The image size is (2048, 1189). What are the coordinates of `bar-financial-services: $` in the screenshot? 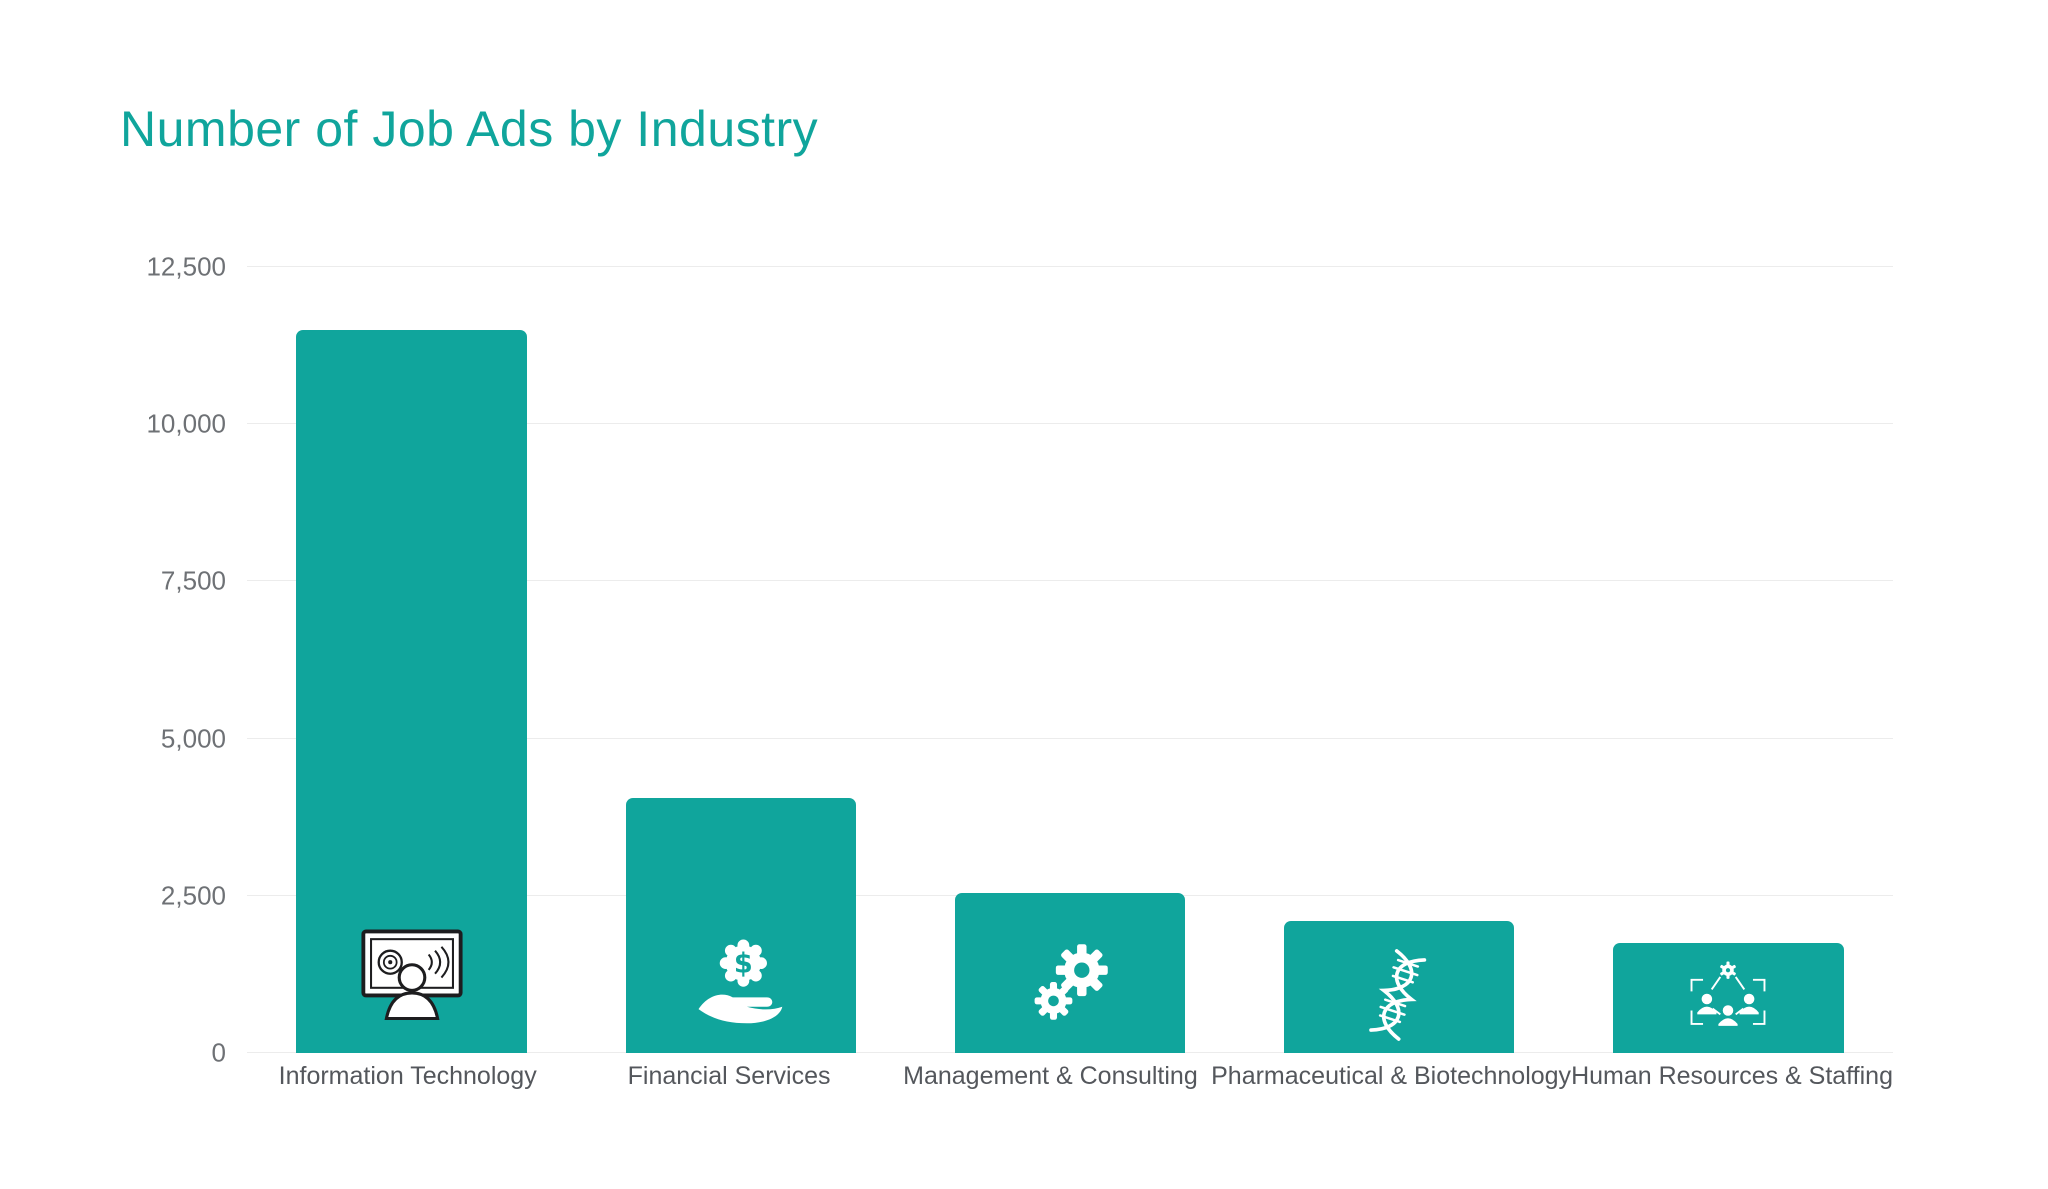 It's located at (741, 925).